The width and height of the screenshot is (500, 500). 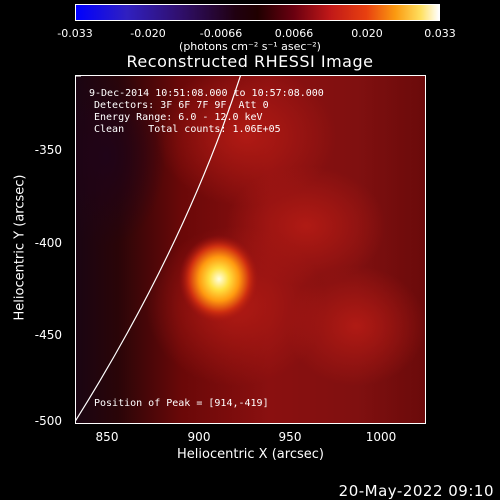 I want to click on plot-title: Reconstructed RHESSI Image, so click(x=250, y=61).